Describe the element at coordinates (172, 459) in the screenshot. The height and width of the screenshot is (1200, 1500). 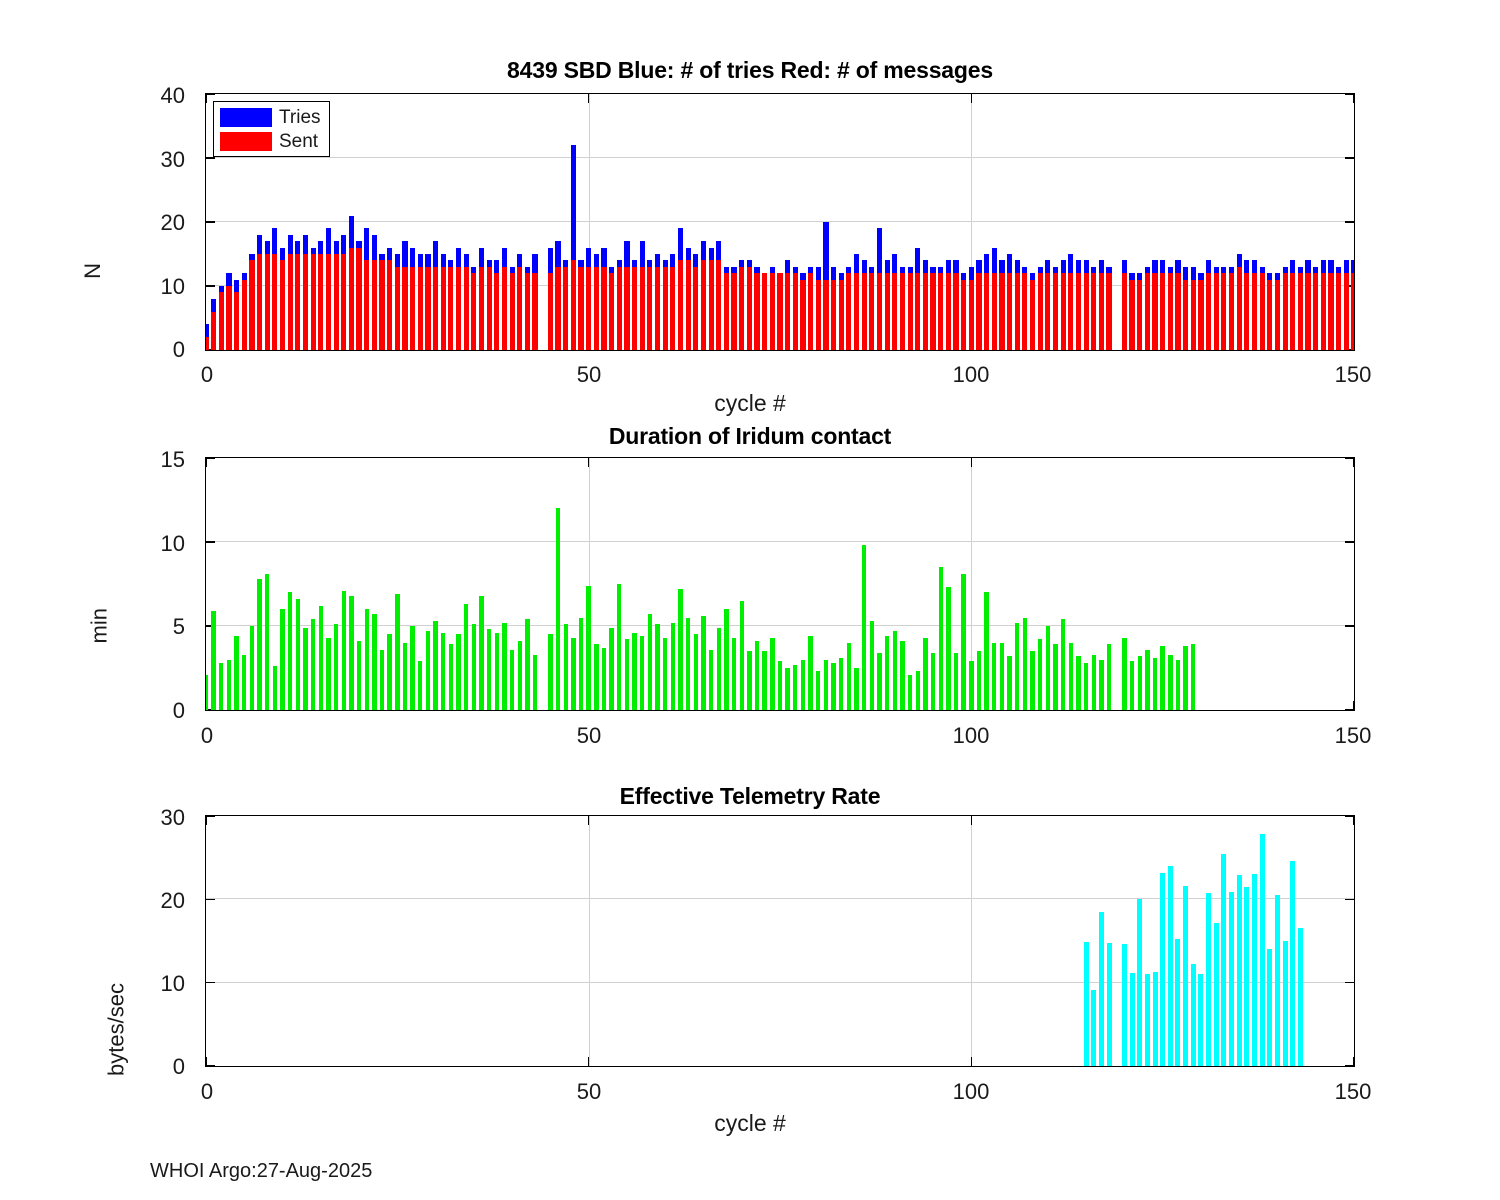
I see `y-tick-duration-15: 15` at that location.